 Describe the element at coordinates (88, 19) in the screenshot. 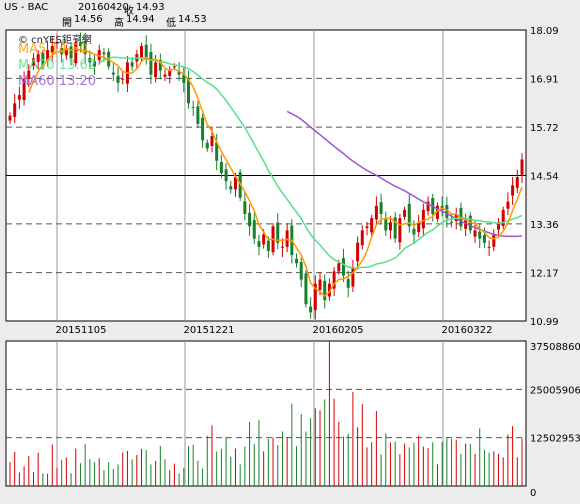

I see `open-value: 14.56` at that location.